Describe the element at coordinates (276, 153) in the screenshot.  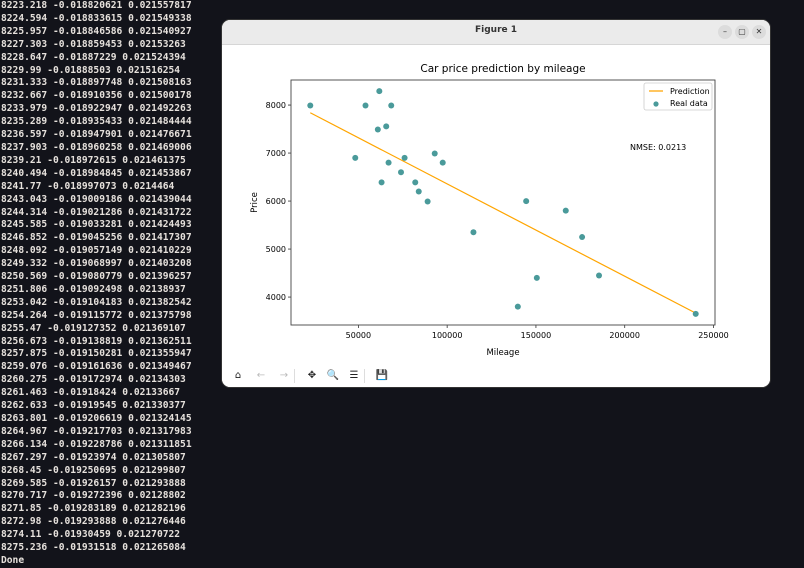
I see `y-tick-label: 7000` at that location.